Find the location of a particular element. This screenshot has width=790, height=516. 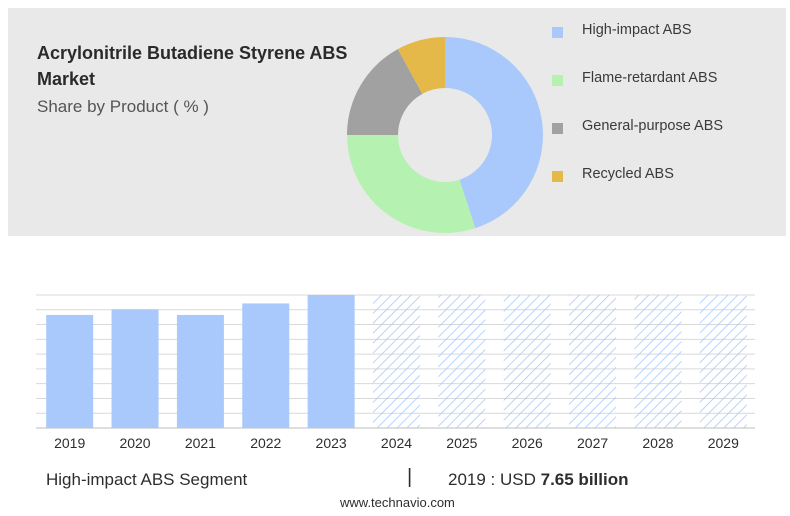

segment-label: High-impact ABS Segment is located at coordinates (147, 479).